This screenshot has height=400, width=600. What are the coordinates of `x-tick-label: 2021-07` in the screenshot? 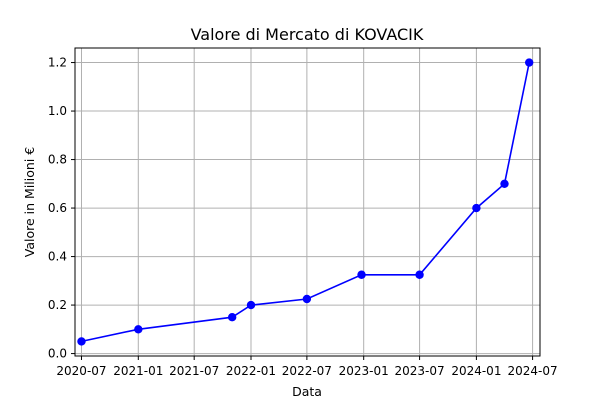 It's located at (194, 371).